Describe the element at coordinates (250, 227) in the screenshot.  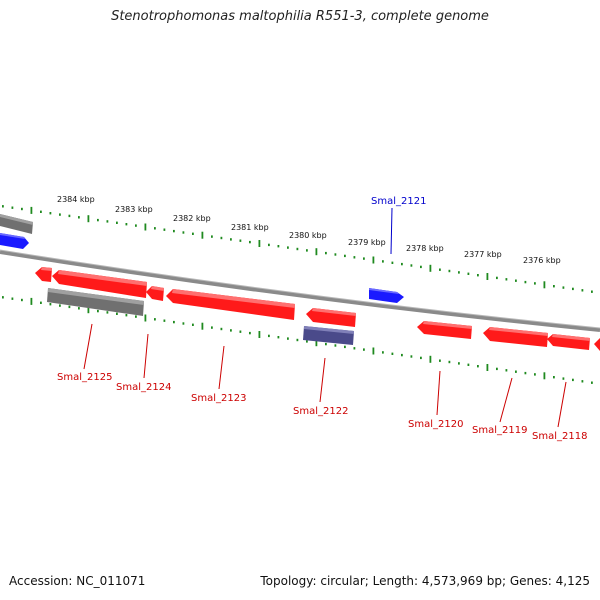
I see `scale-label: 2381 kbp` at that location.